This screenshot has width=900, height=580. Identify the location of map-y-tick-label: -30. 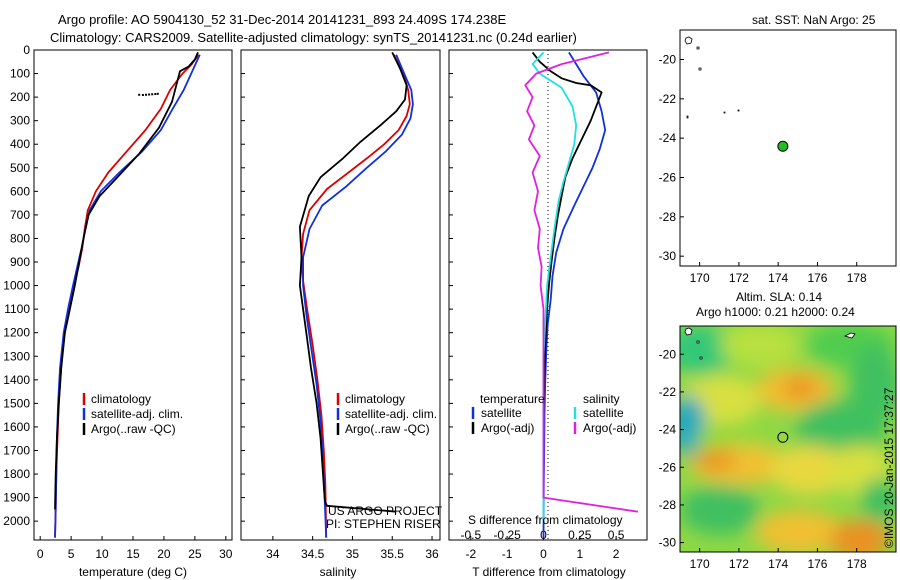
(668, 543).